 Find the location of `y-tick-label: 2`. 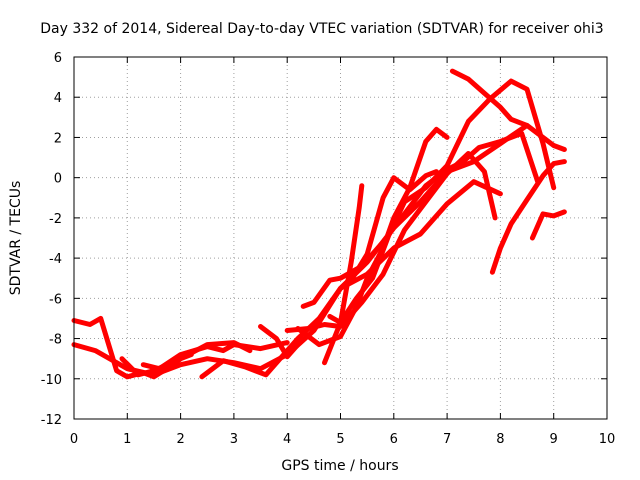

y-tick-label: 2 is located at coordinates (58, 138).